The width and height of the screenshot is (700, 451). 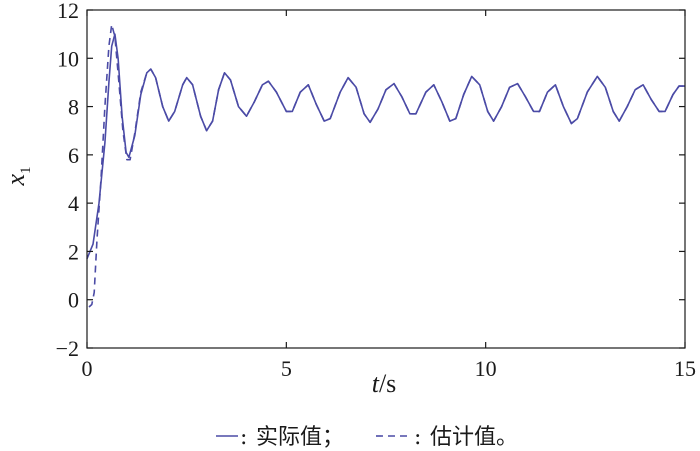 What do you see at coordinates (68, 58) in the screenshot?
I see `y-tick-label: 10` at bounding box center [68, 58].